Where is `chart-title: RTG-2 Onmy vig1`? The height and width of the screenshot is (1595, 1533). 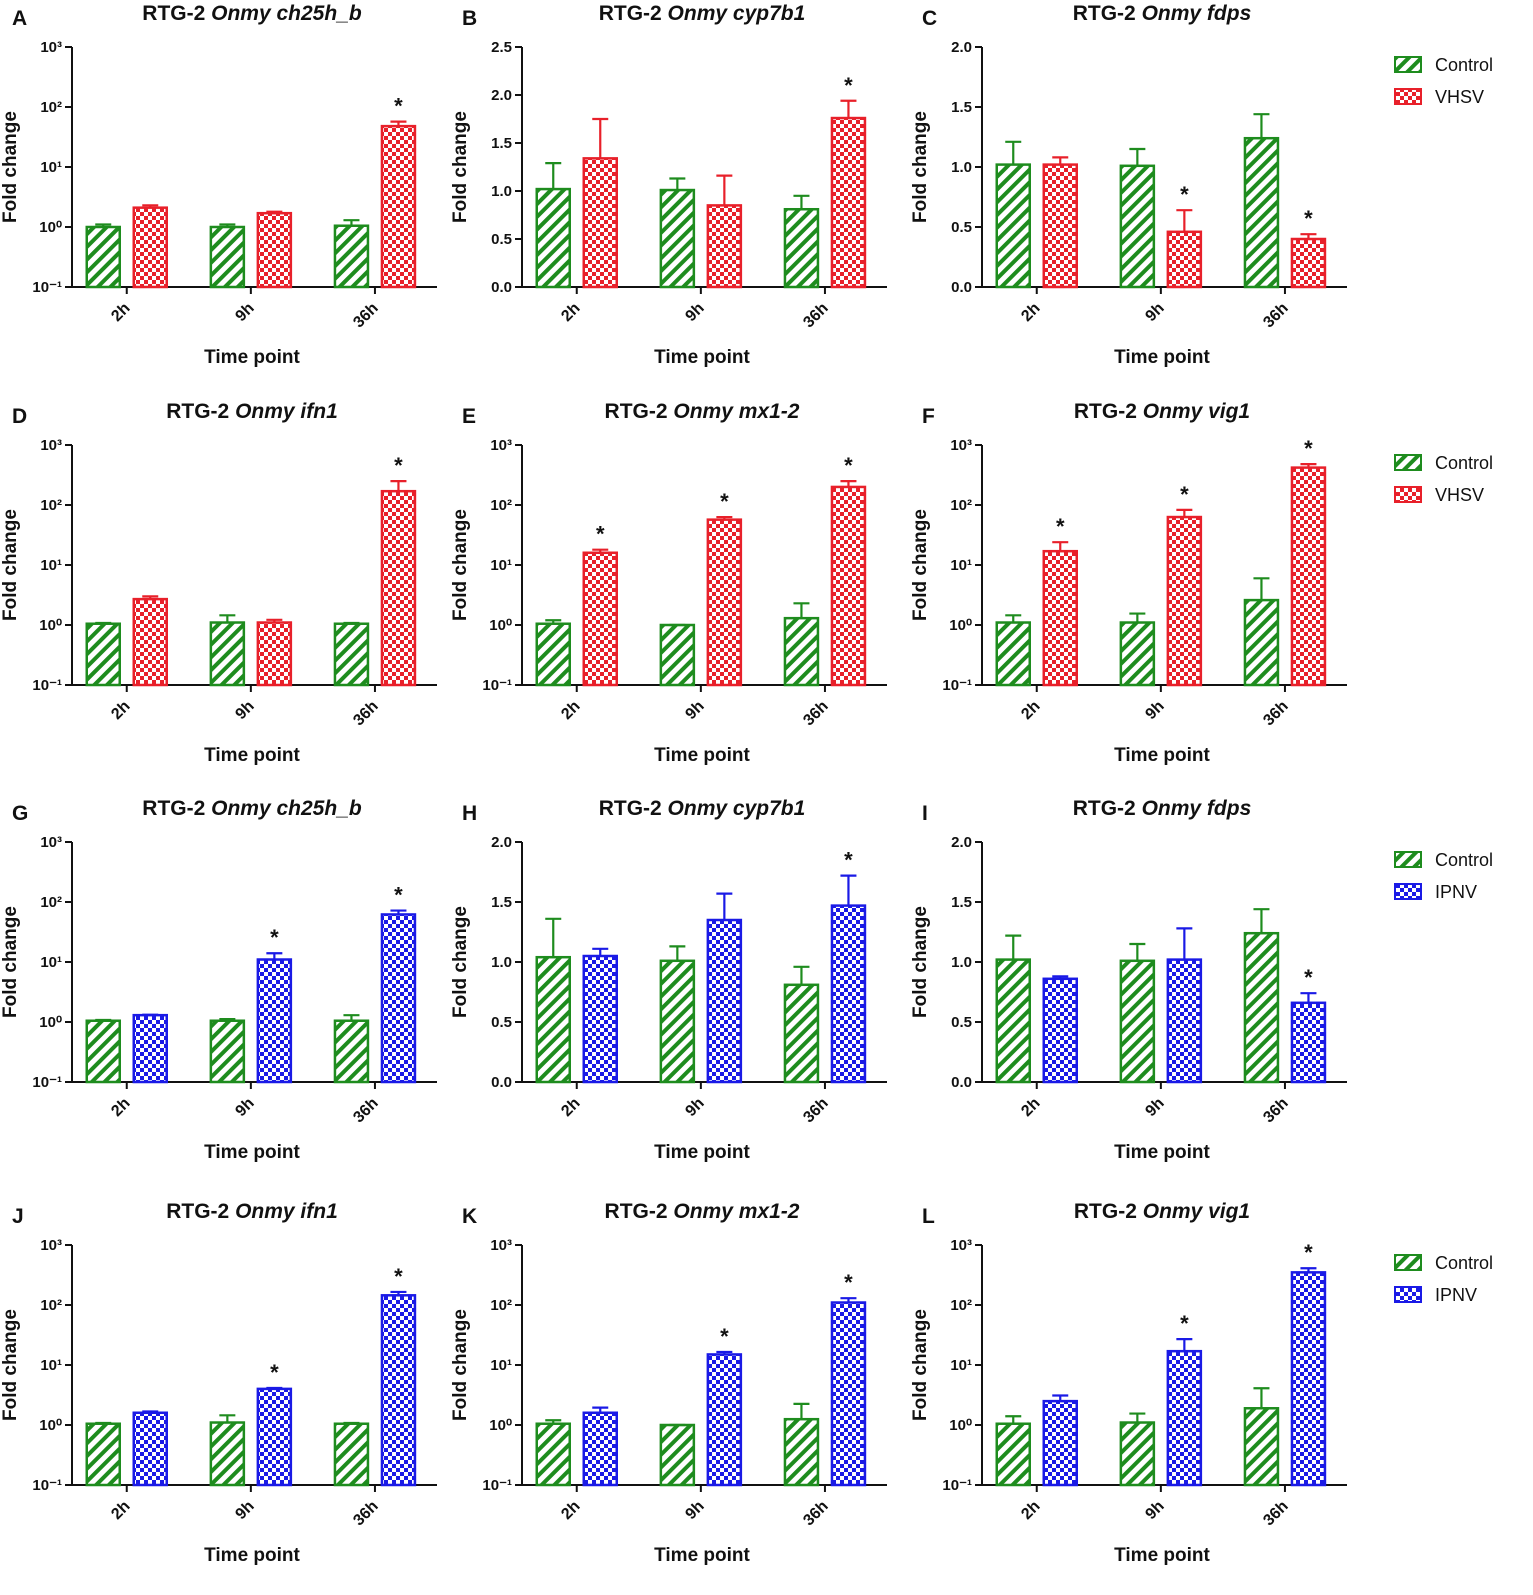 chart-title: RTG-2 Onmy vig1 is located at coordinates (1162, 411).